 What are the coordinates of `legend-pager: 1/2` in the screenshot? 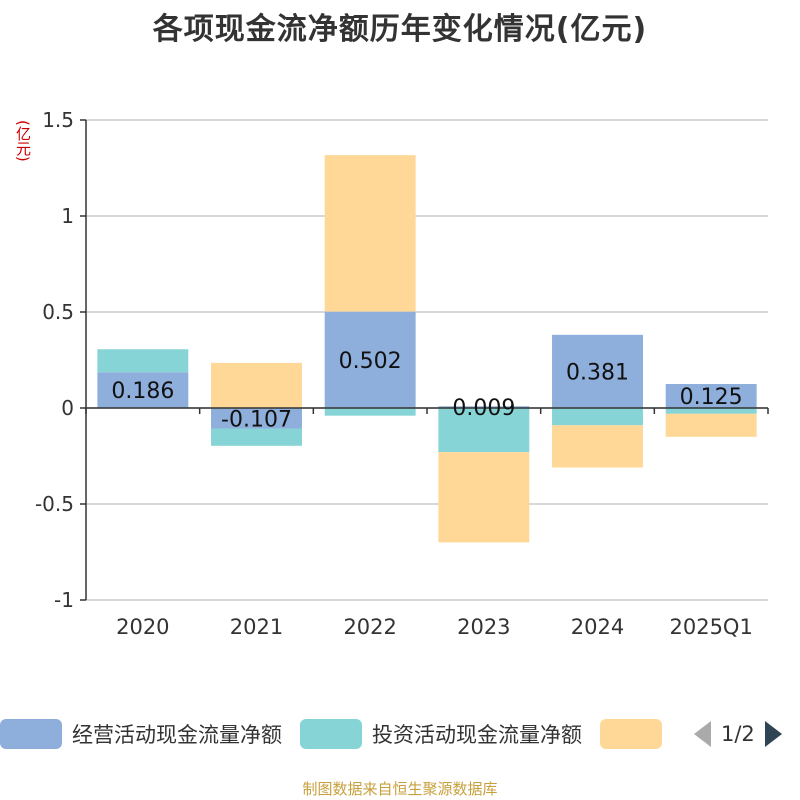 It's located at (738, 734).